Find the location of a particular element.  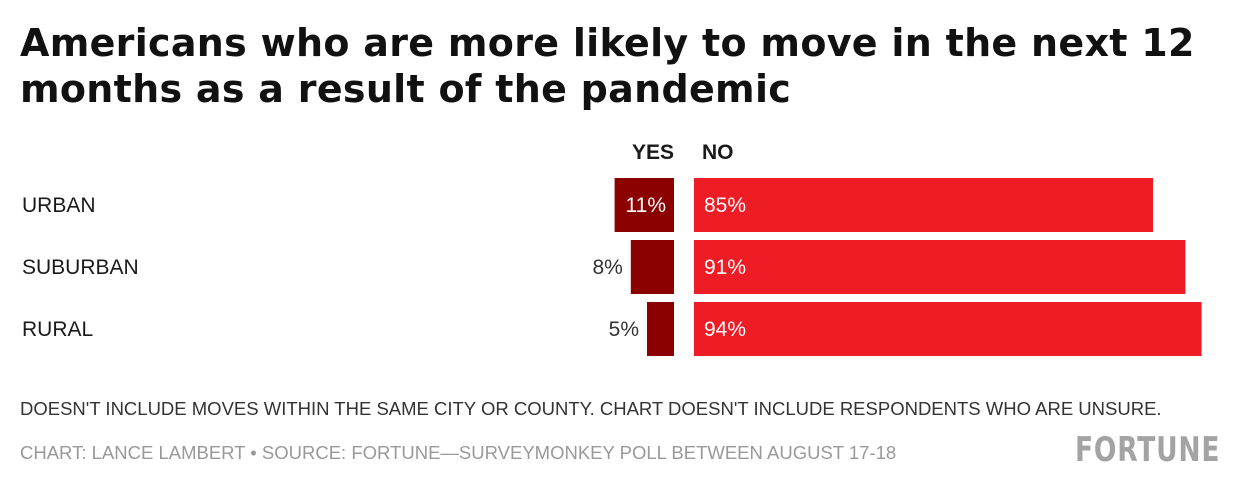

category-label-suburban: SUBURBAN is located at coordinates (80, 267).